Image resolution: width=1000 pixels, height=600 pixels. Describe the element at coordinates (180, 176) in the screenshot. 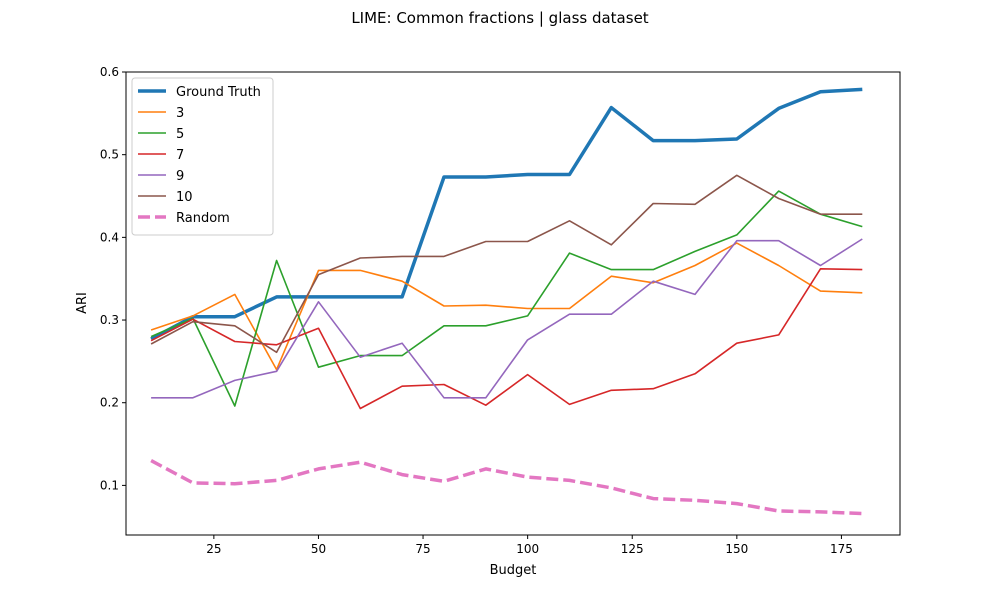

I see `legend-label-9: 9` at that location.